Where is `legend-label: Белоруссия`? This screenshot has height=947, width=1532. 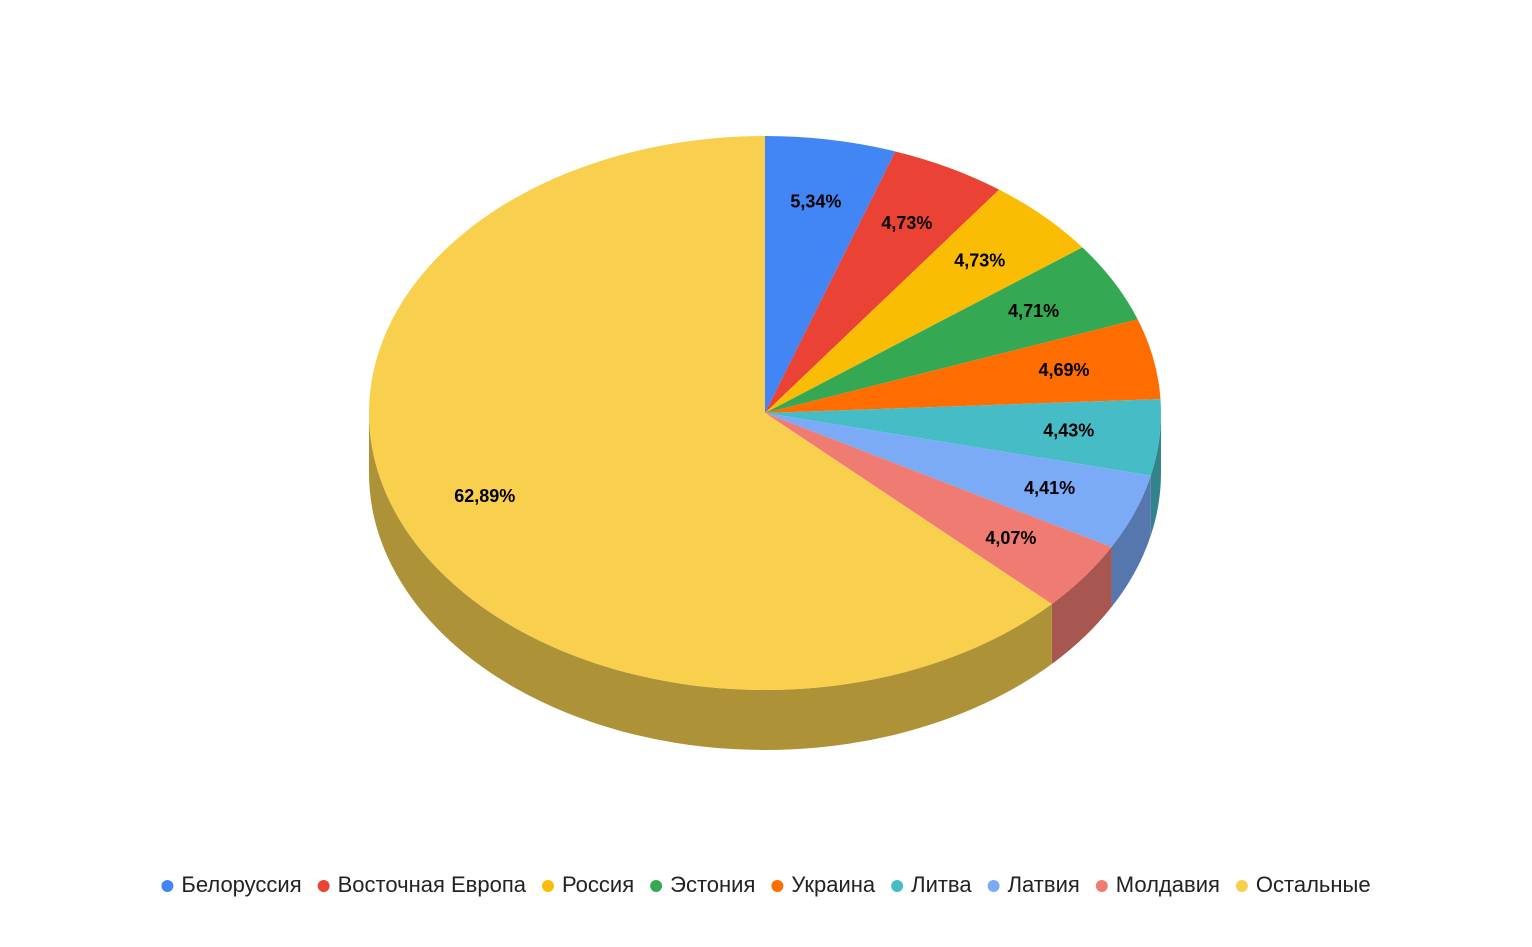
legend-label: Белоруссия is located at coordinates (241, 884).